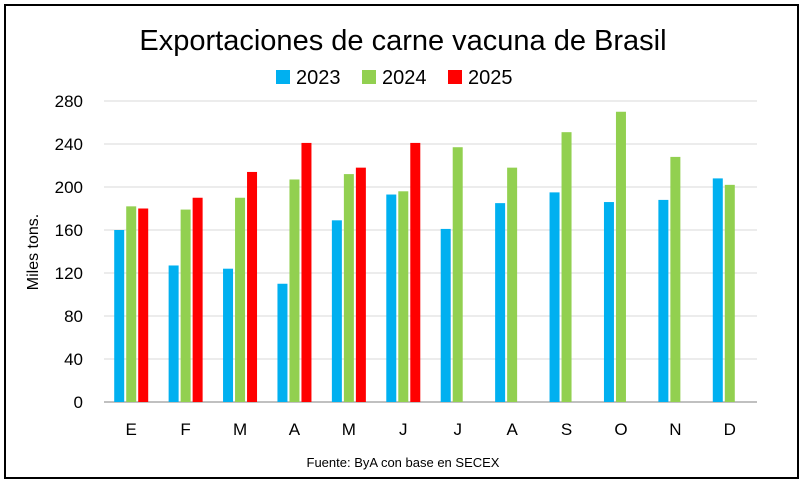 Image resolution: width=807 pixels, height=487 pixels. What do you see at coordinates (73, 359) in the screenshot?
I see `y-tick-label: 40` at bounding box center [73, 359].